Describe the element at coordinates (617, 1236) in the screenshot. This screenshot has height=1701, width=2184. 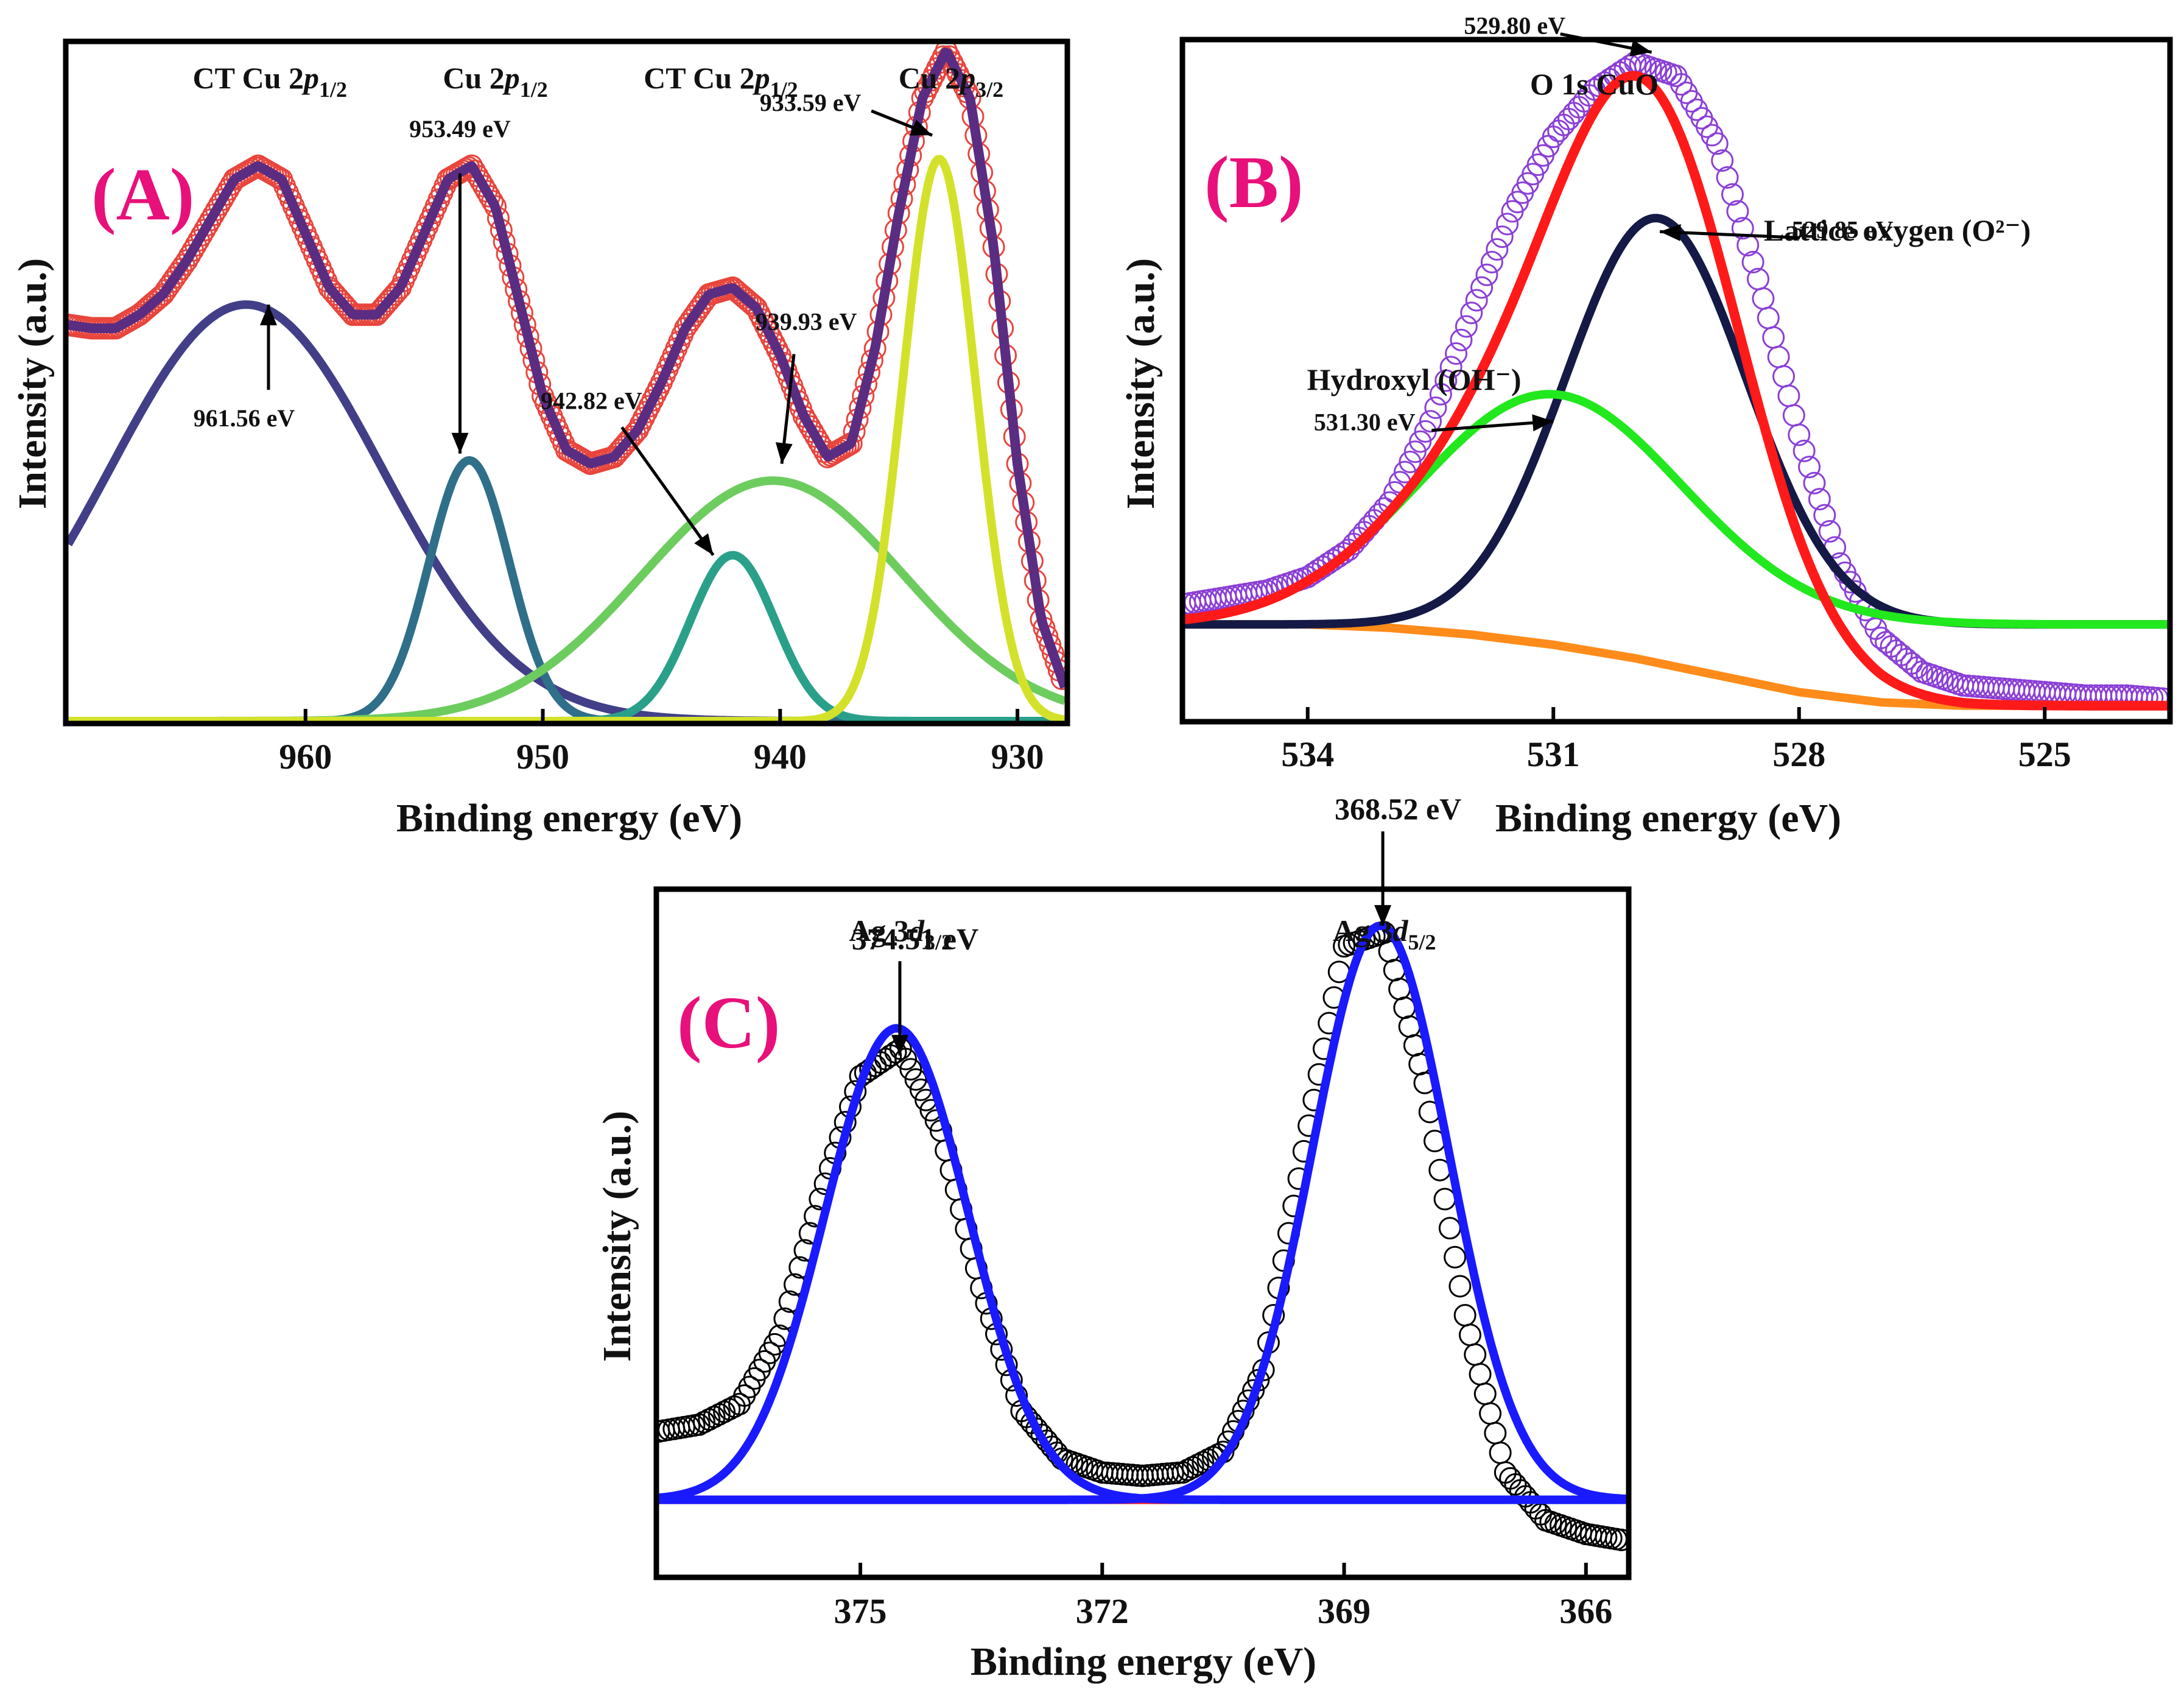
I see `panel-c-ylabel: Intensity (a.u.)` at that location.